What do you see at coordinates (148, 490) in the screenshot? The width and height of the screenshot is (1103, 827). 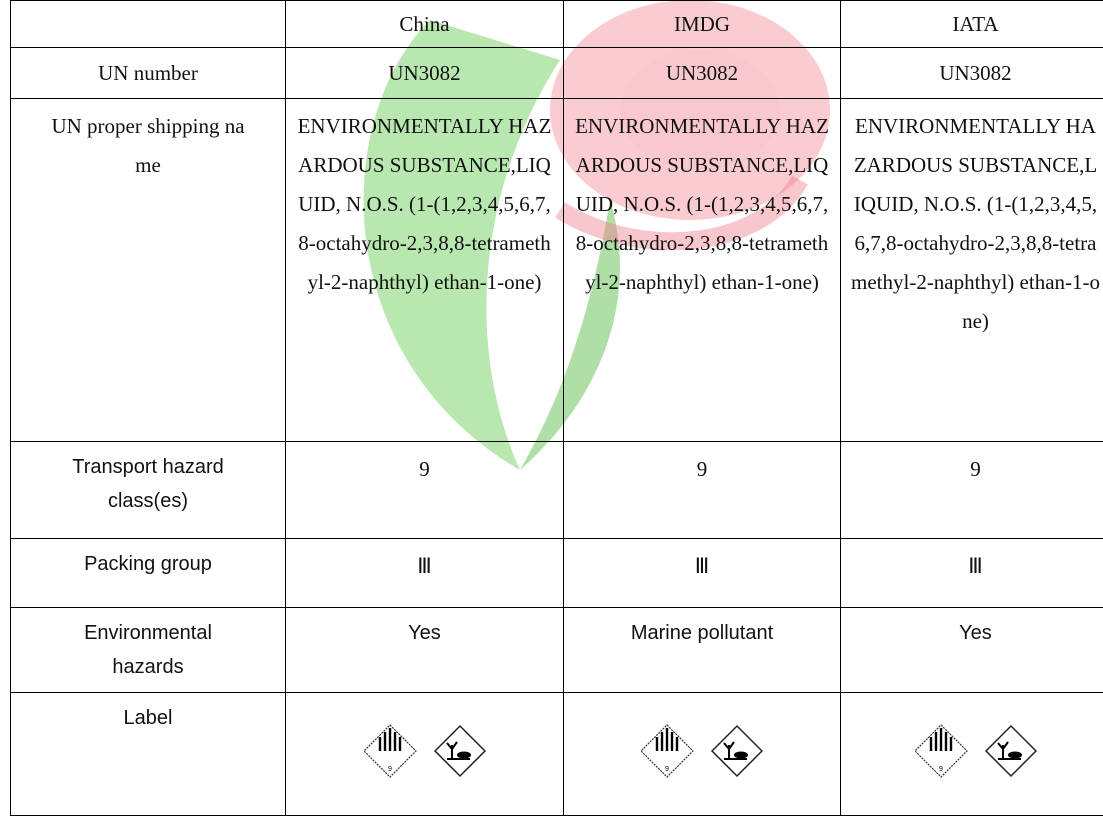 I see `row-label: Transport hazard class(es)` at bounding box center [148, 490].